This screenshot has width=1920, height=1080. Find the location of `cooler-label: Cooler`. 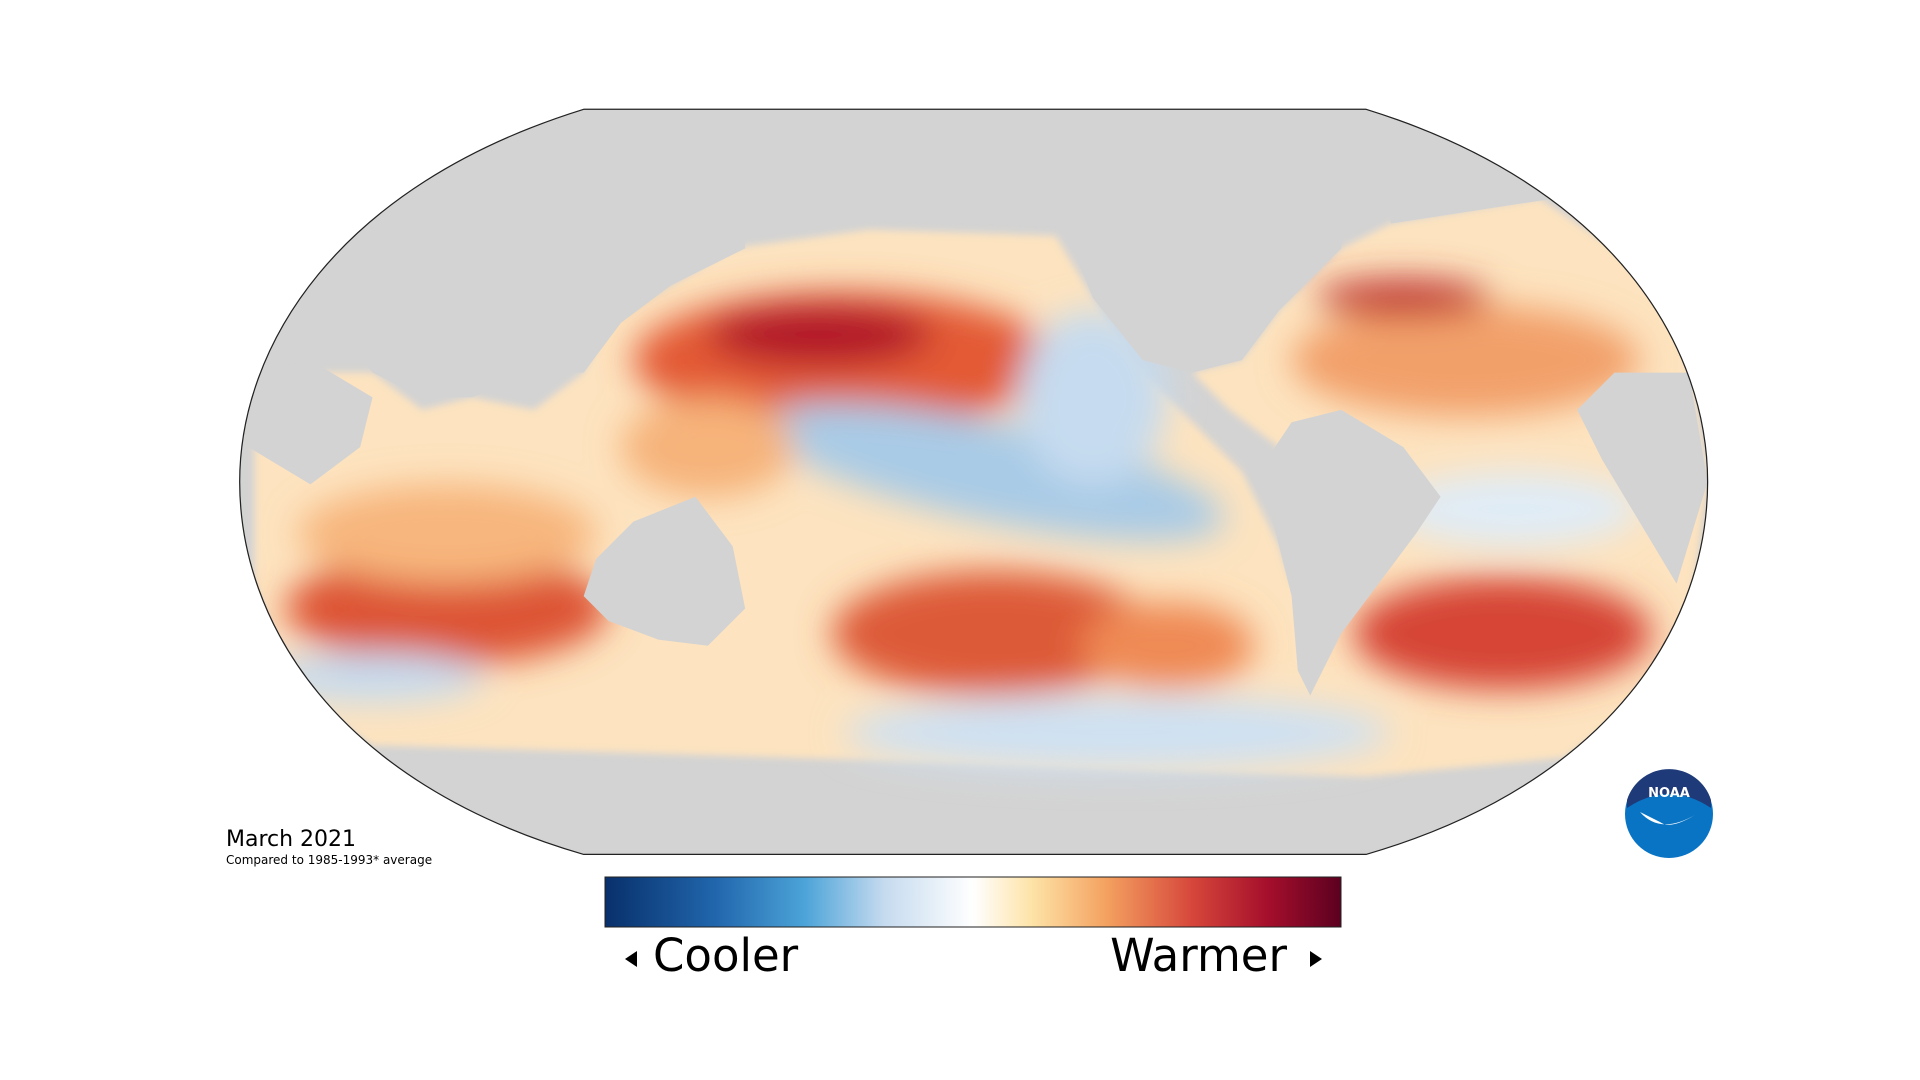

cooler-label: Cooler is located at coordinates (726, 955).